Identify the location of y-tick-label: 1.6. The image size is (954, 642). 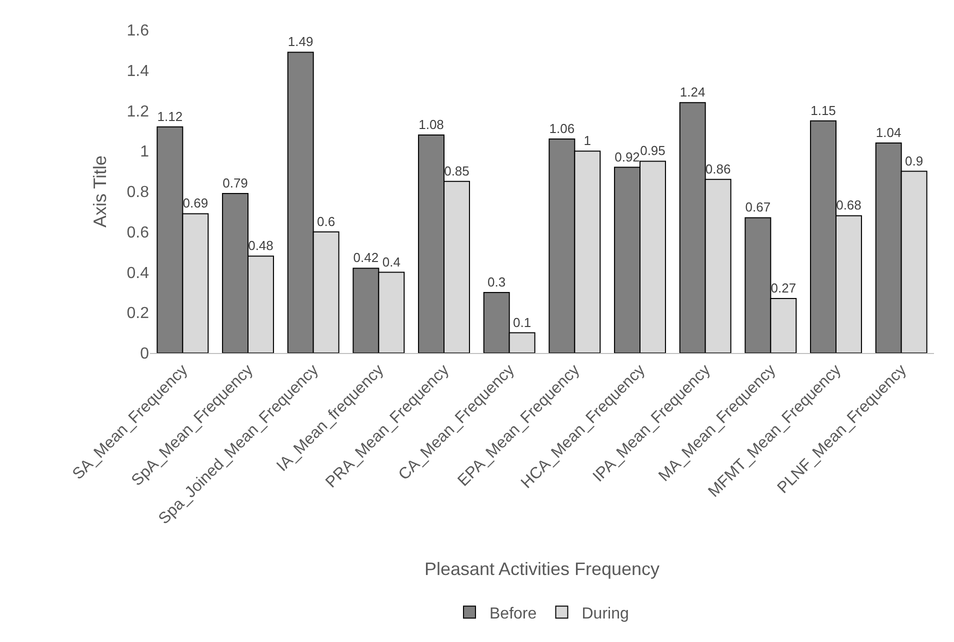
(138, 31).